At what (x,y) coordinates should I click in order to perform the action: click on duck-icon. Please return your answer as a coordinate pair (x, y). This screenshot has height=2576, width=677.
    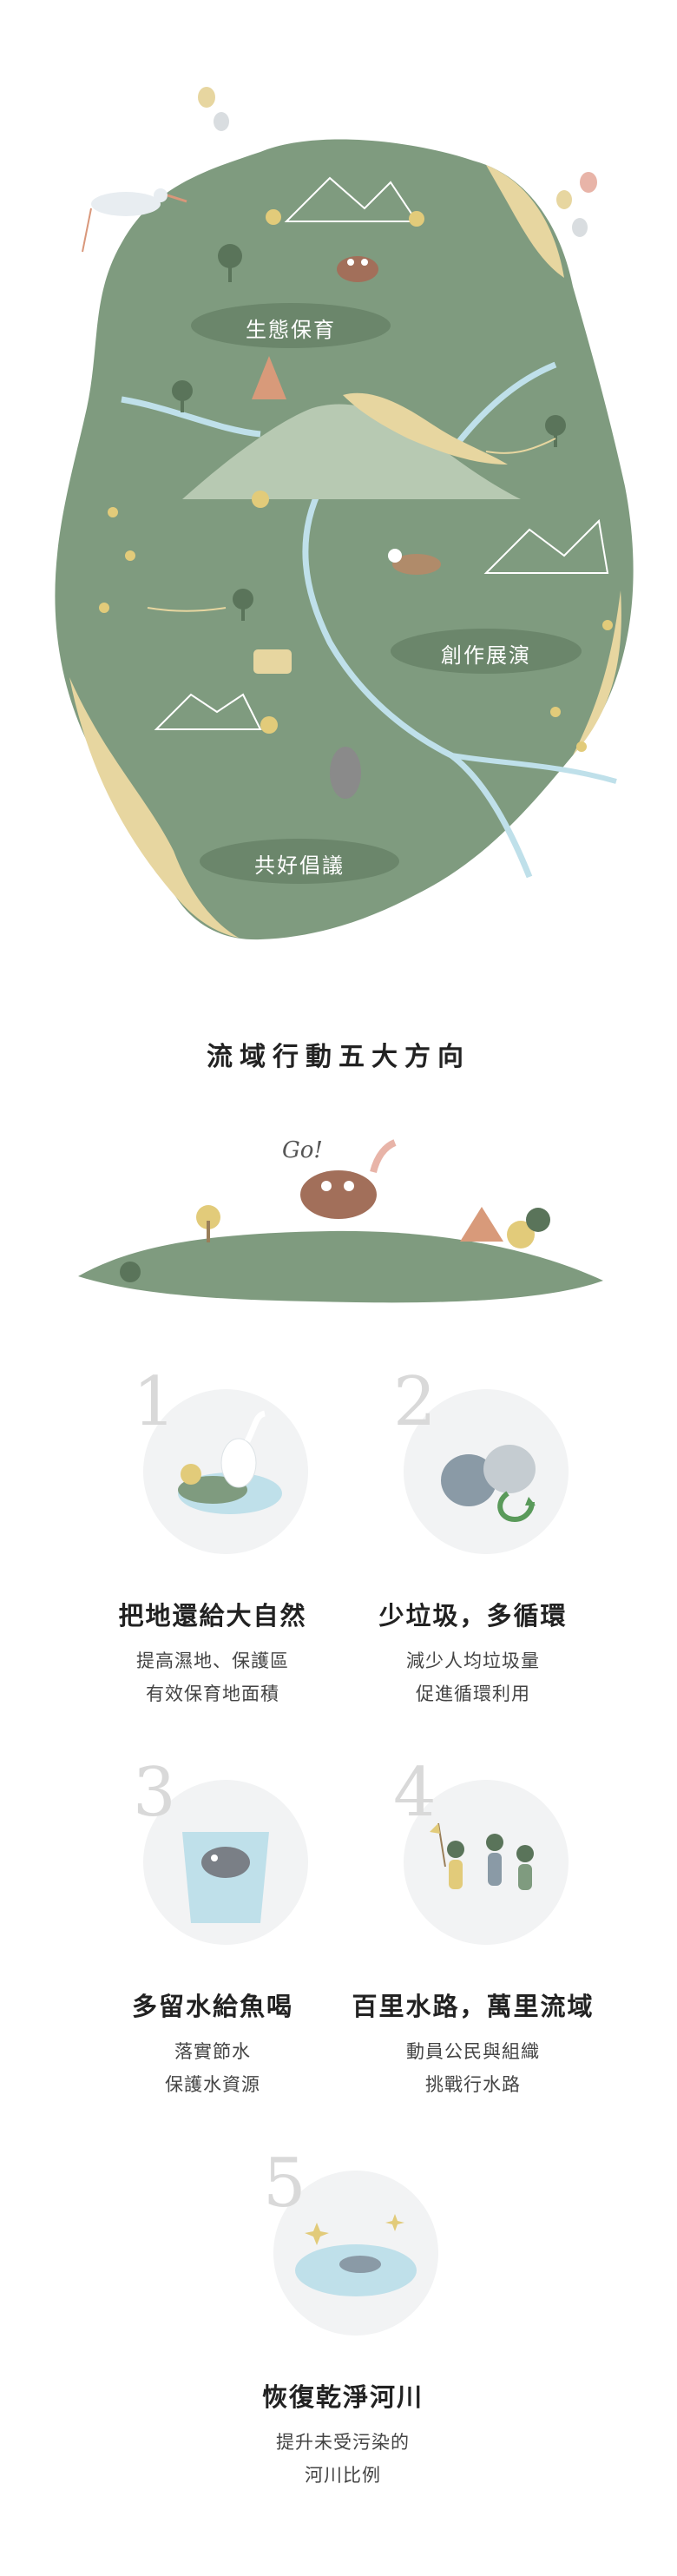
    Looking at the image, I should click on (414, 562).